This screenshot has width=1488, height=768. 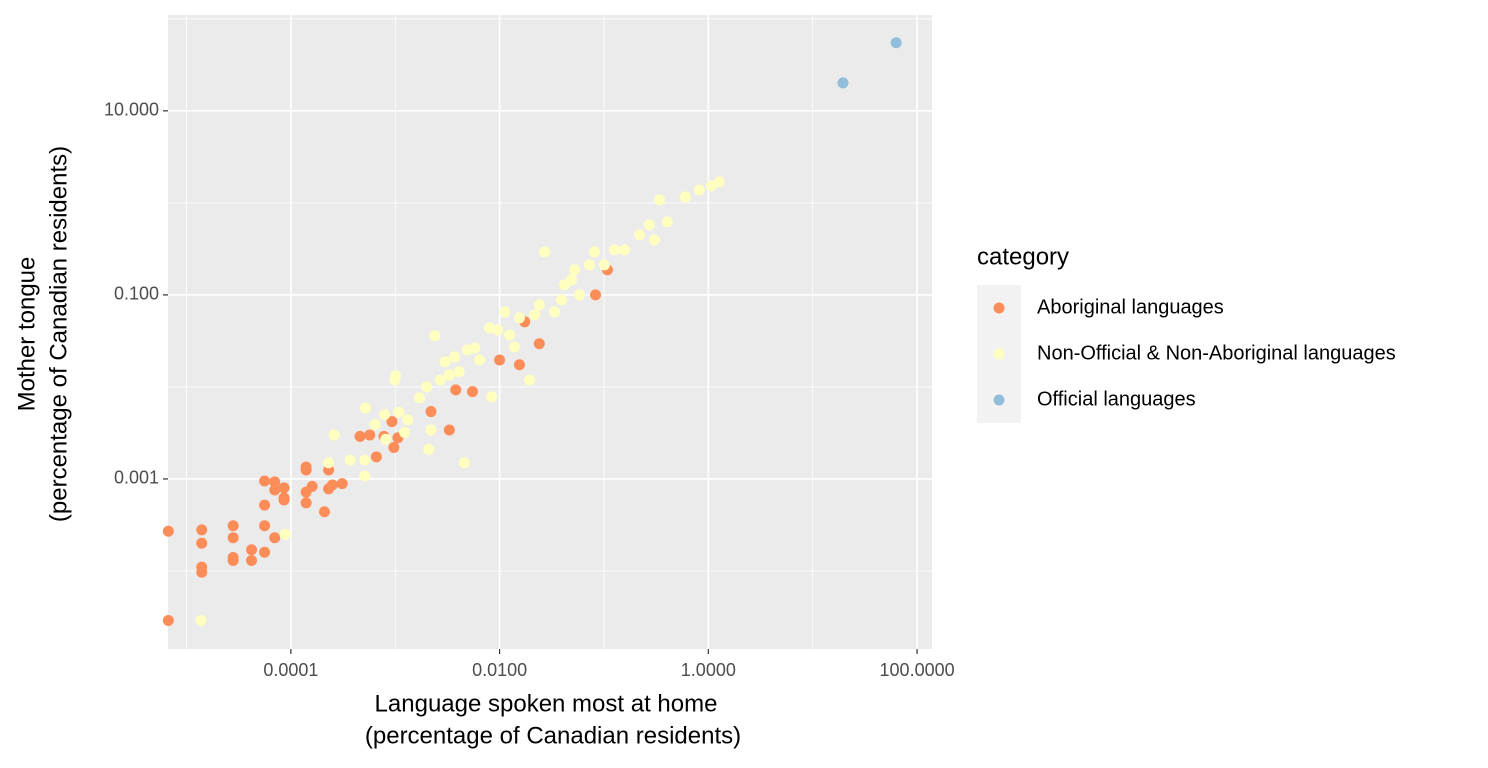 I want to click on y-axis-title: Mother tongue, so click(x=26, y=334).